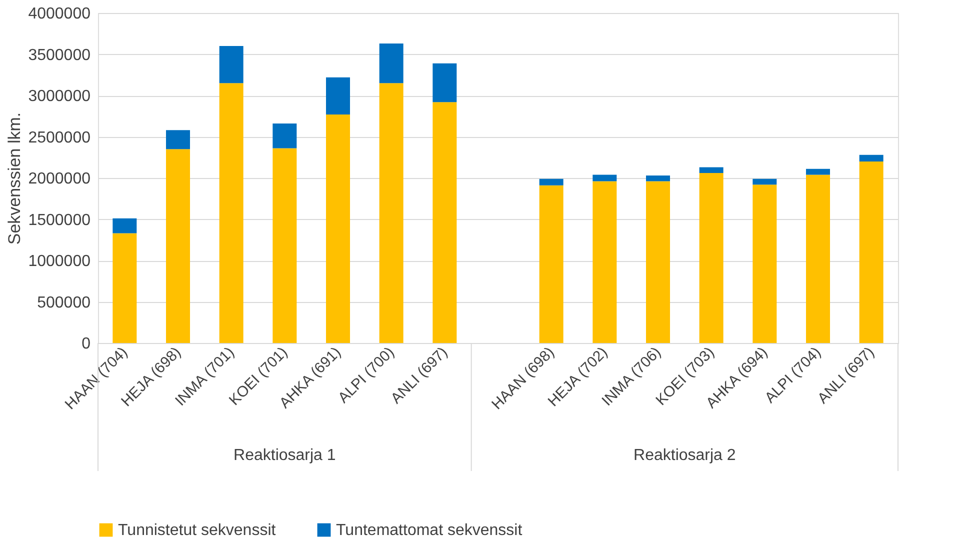  What do you see at coordinates (59, 96) in the screenshot?
I see `y-tick-label: 3000000` at bounding box center [59, 96].